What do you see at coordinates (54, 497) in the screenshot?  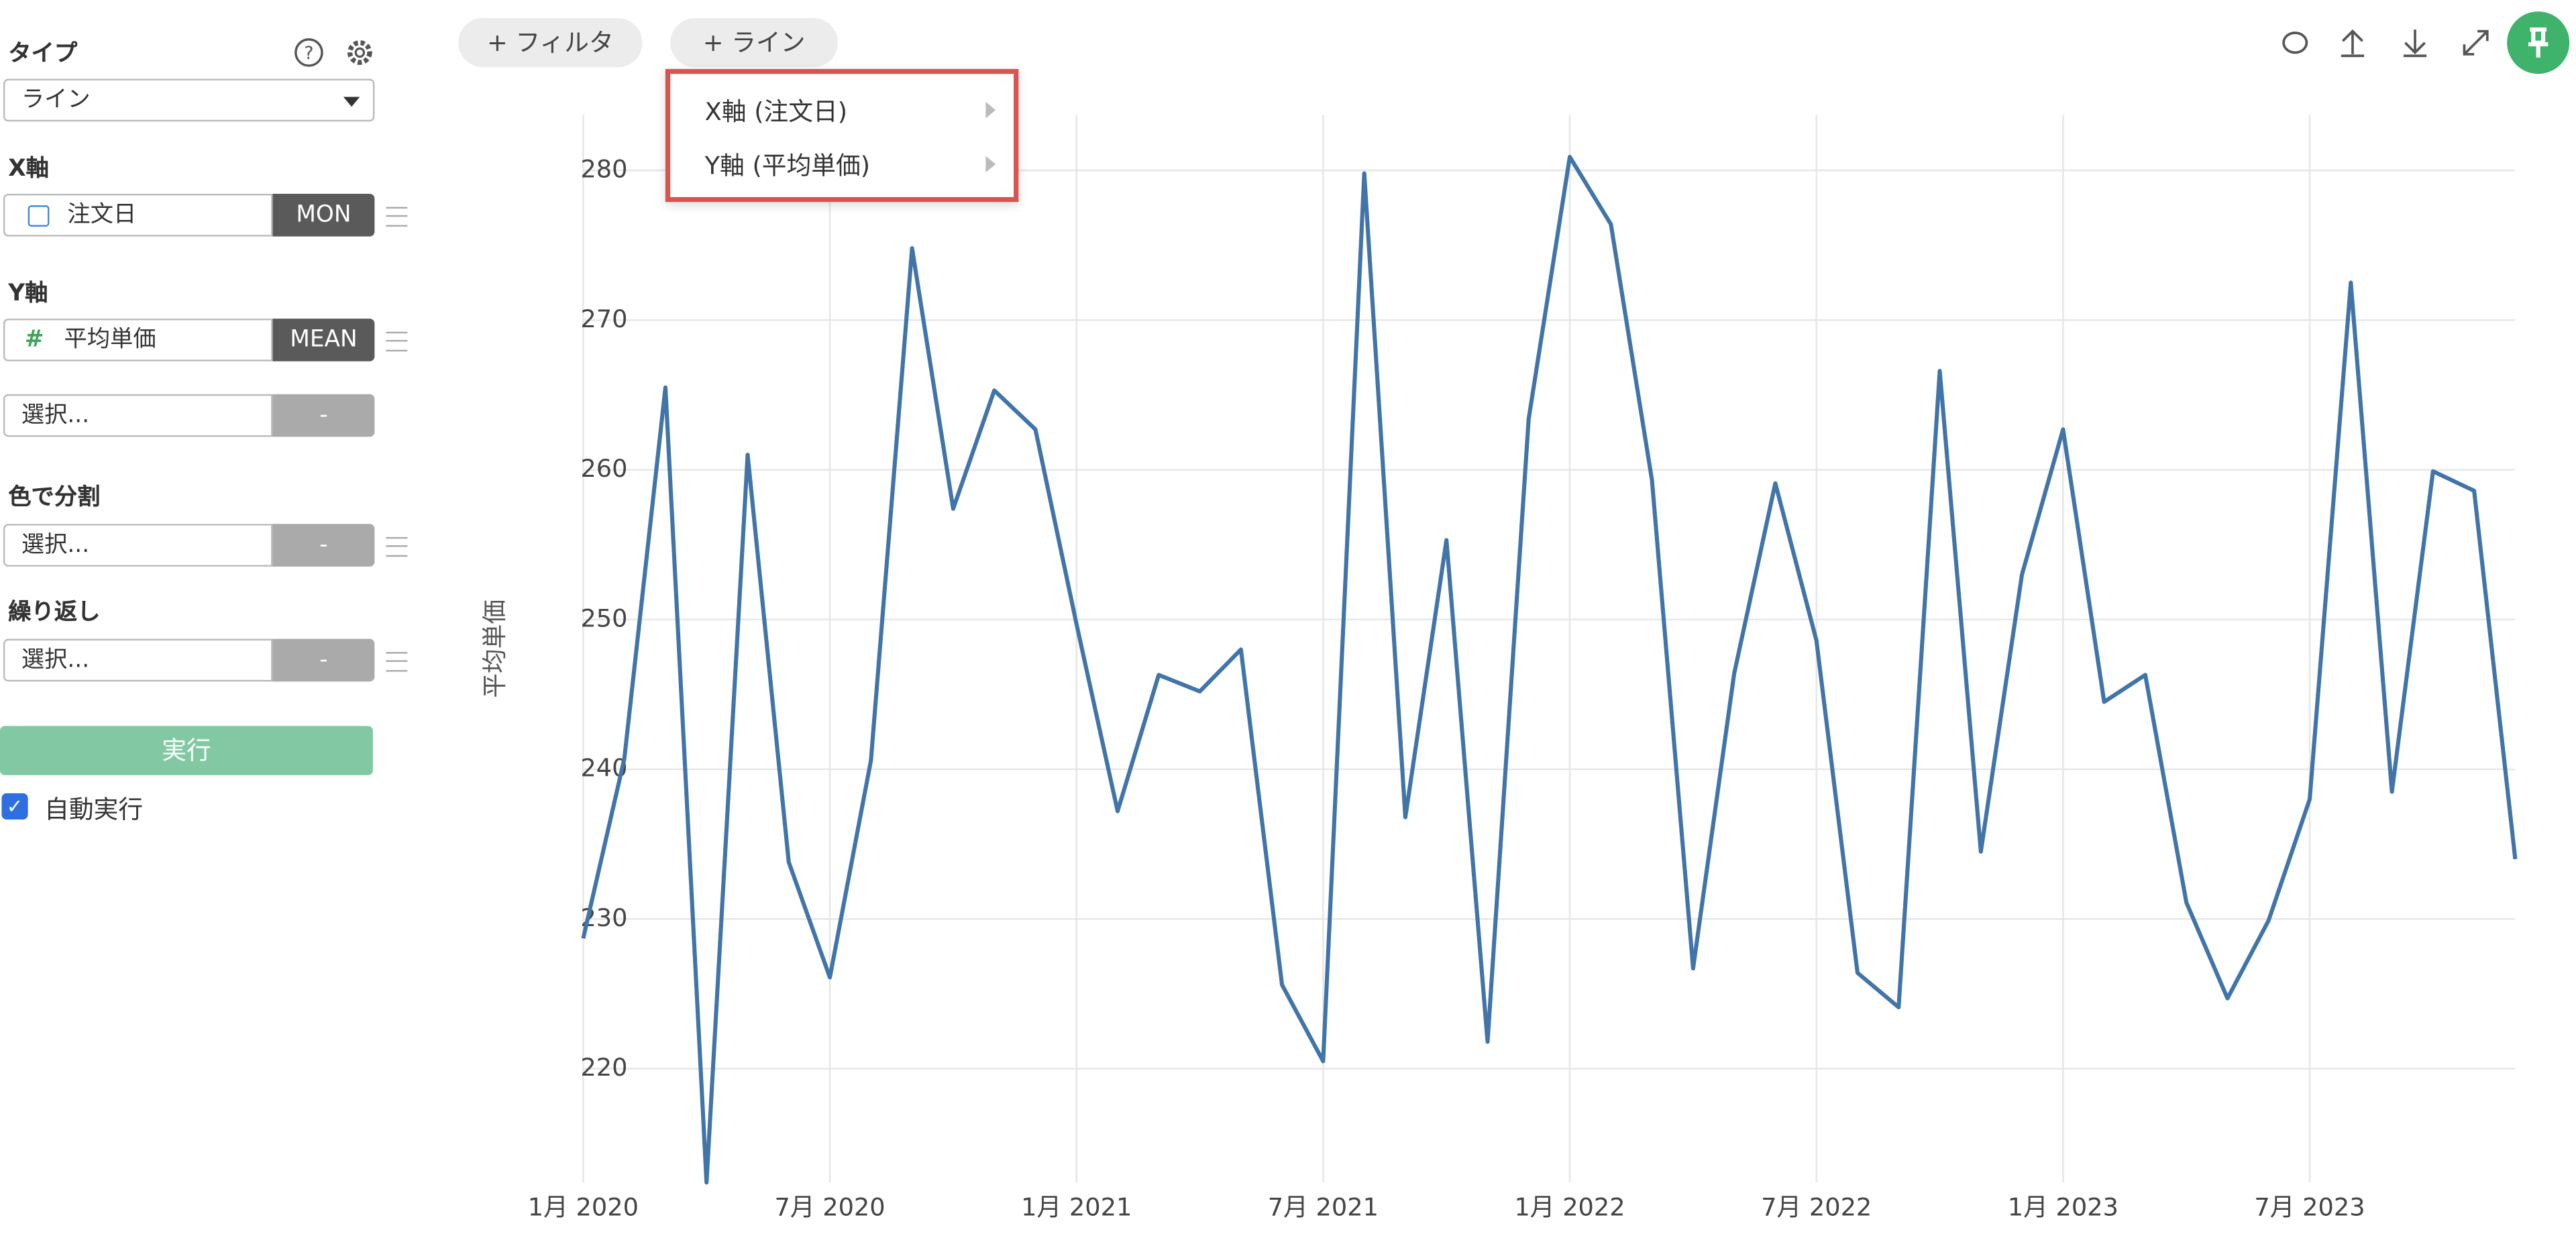 I see `color-label: 色で分割` at bounding box center [54, 497].